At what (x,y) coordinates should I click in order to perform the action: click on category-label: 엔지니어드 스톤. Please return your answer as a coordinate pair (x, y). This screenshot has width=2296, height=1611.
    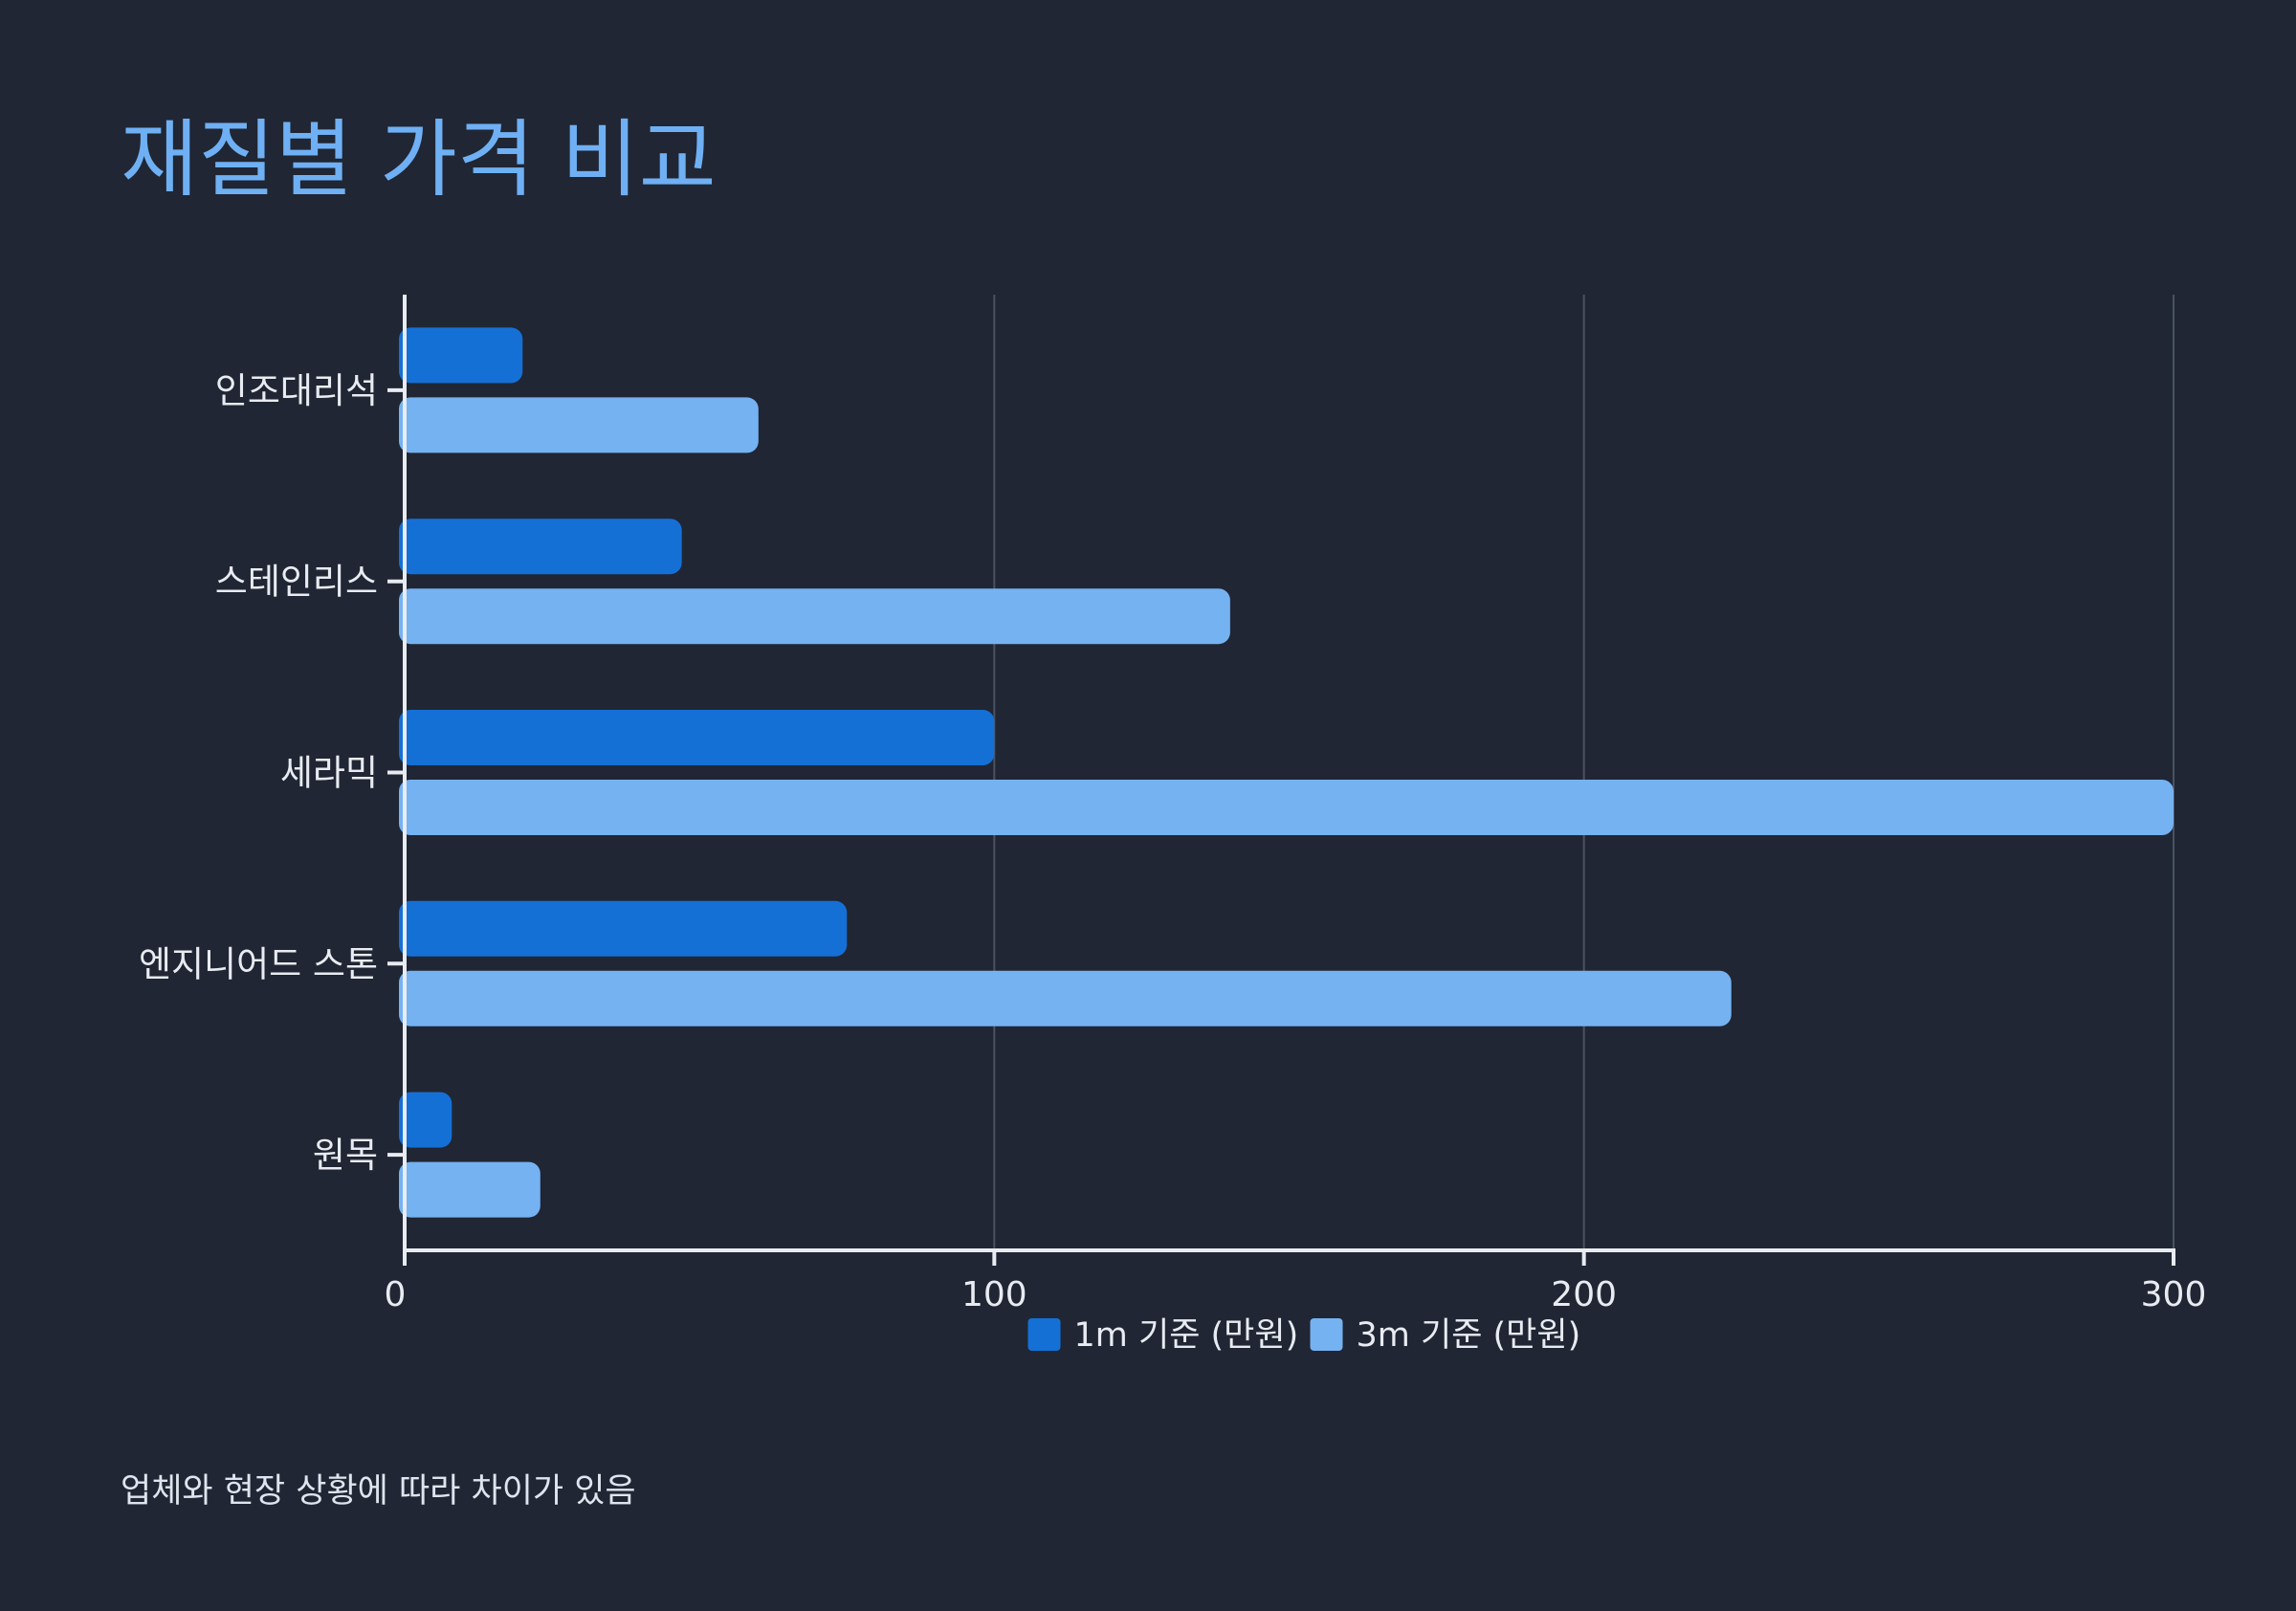
    Looking at the image, I should click on (259, 963).